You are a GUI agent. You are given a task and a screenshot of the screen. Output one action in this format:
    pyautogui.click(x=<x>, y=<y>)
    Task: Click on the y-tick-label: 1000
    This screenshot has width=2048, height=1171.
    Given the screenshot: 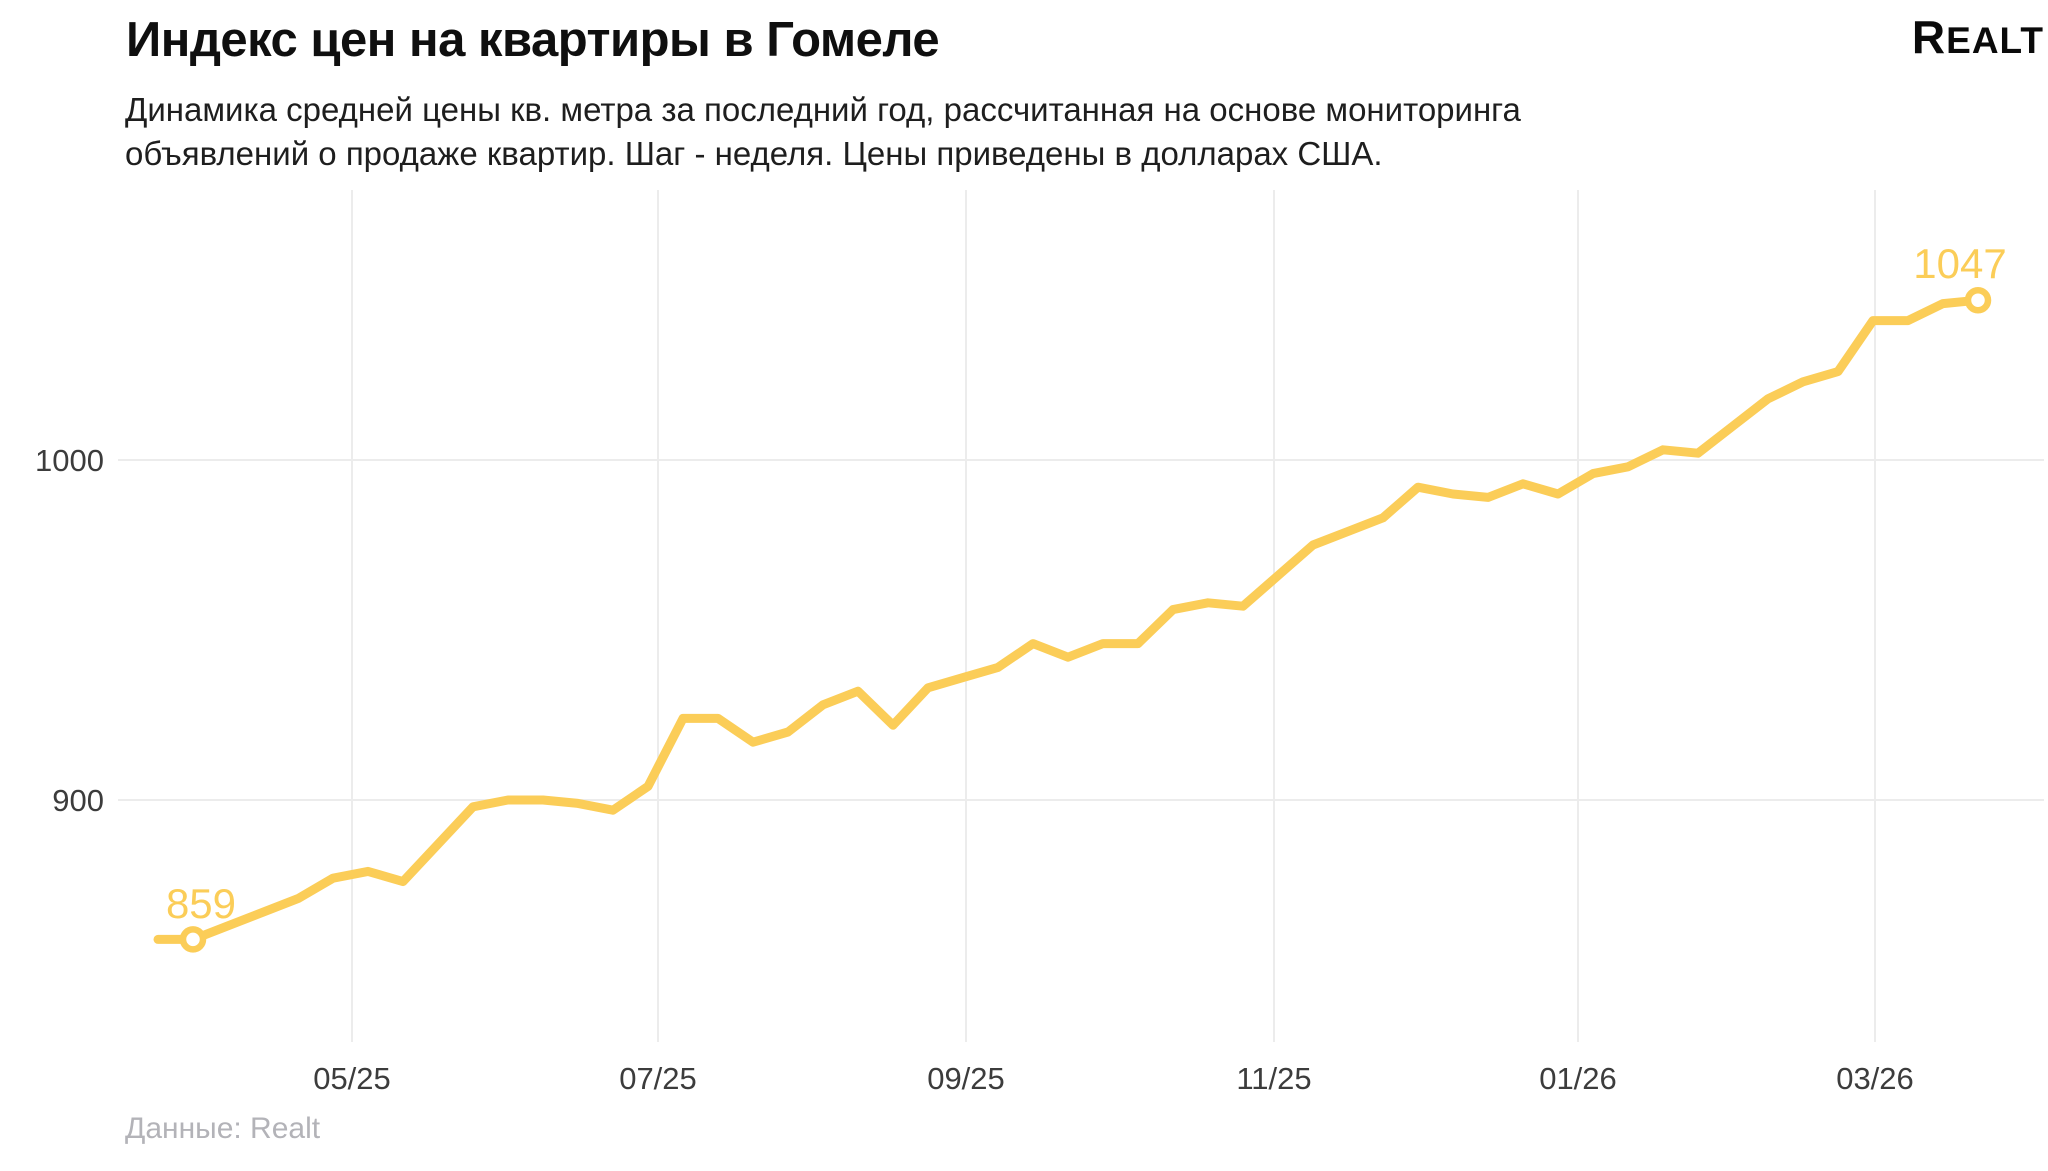 What is the action you would take?
    pyautogui.click(x=69, y=460)
    